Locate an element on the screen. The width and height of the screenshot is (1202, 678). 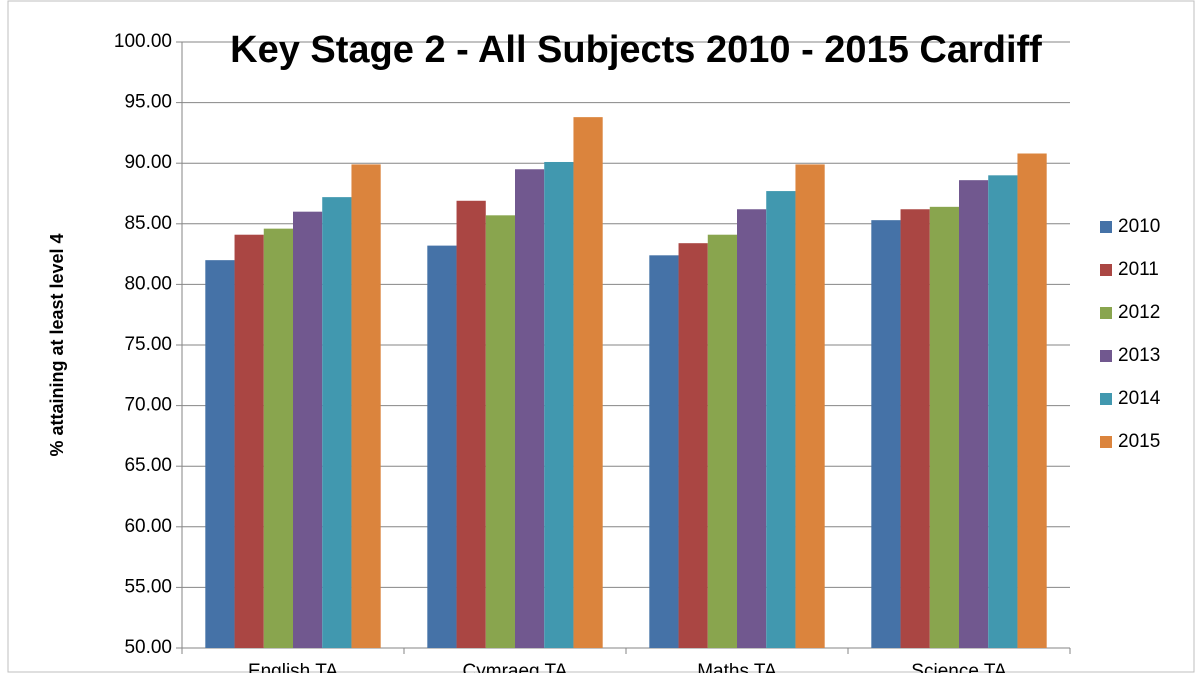
legend-label: 2014 is located at coordinates (1139, 398).